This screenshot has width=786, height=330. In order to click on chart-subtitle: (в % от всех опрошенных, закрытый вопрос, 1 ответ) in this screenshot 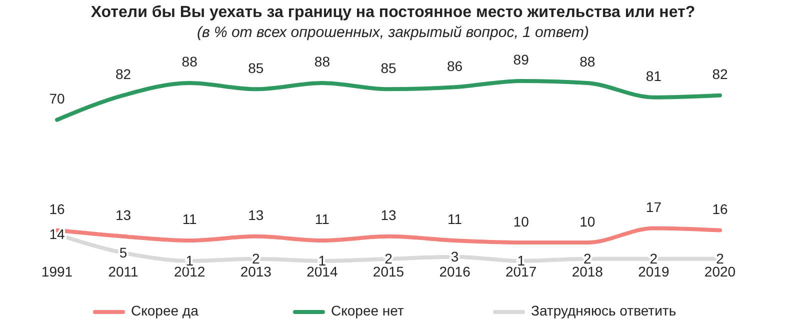, I will do `click(393, 32)`.